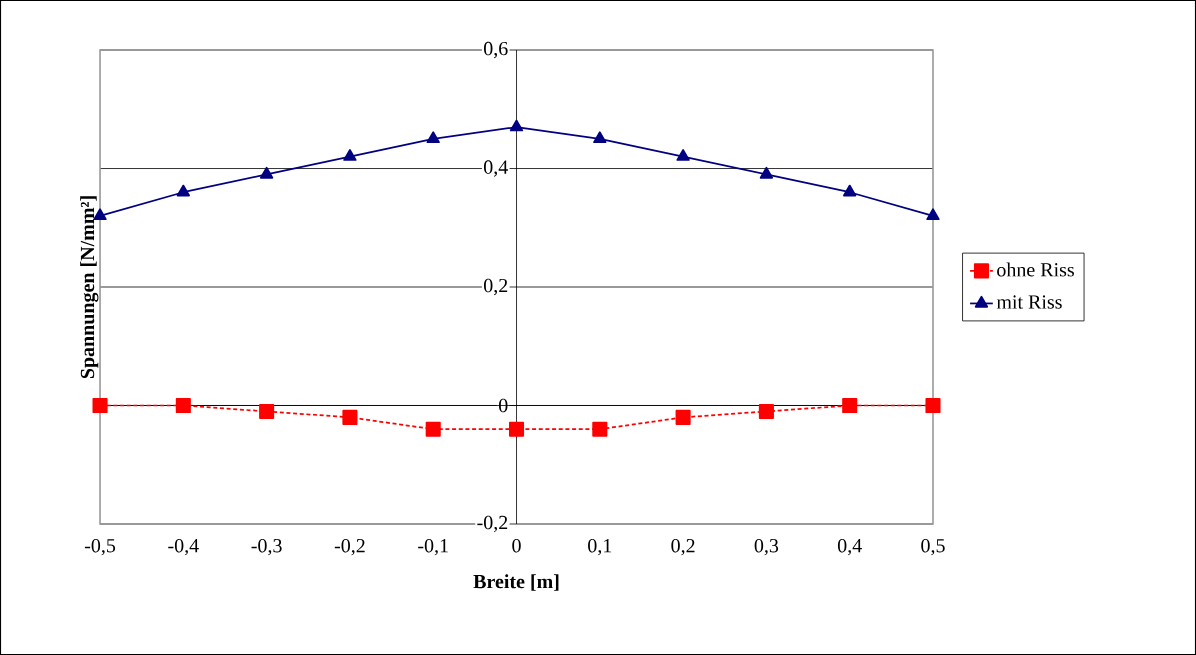 The height and width of the screenshot is (655, 1196). I want to click on y-tick-label: -0,2, so click(492, 524).